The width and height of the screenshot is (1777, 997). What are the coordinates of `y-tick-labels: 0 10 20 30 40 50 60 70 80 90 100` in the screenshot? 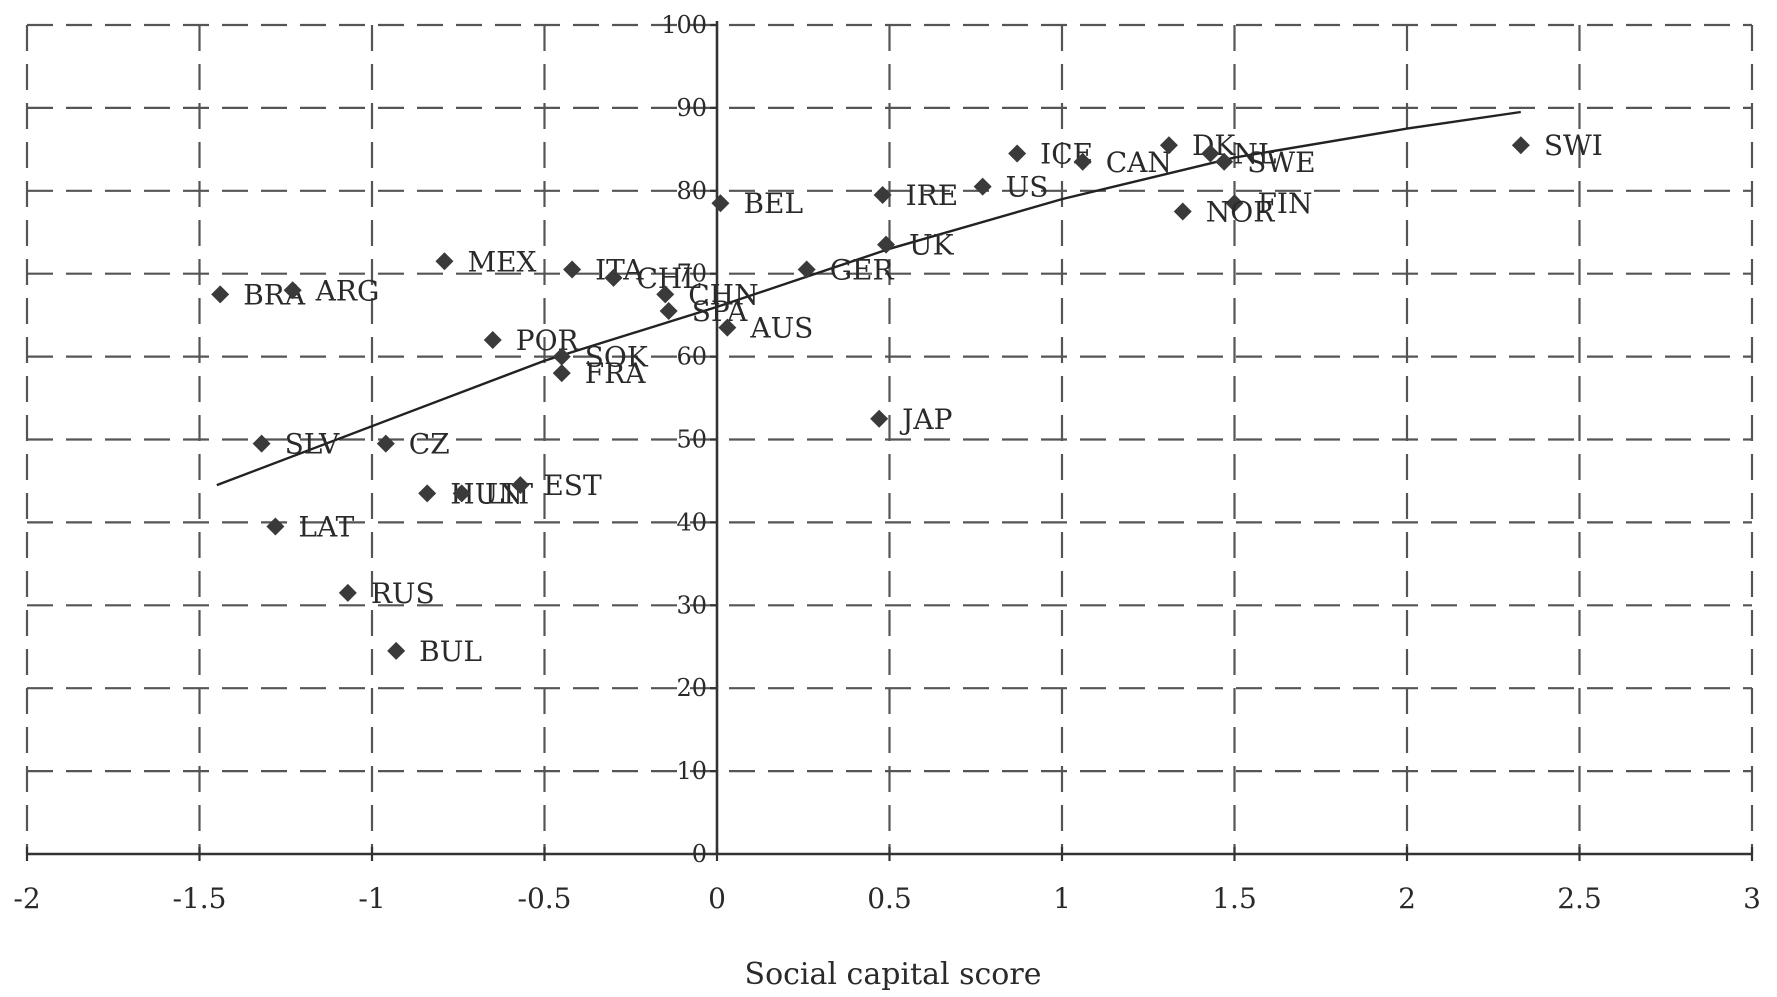 It's located at (684, 439).